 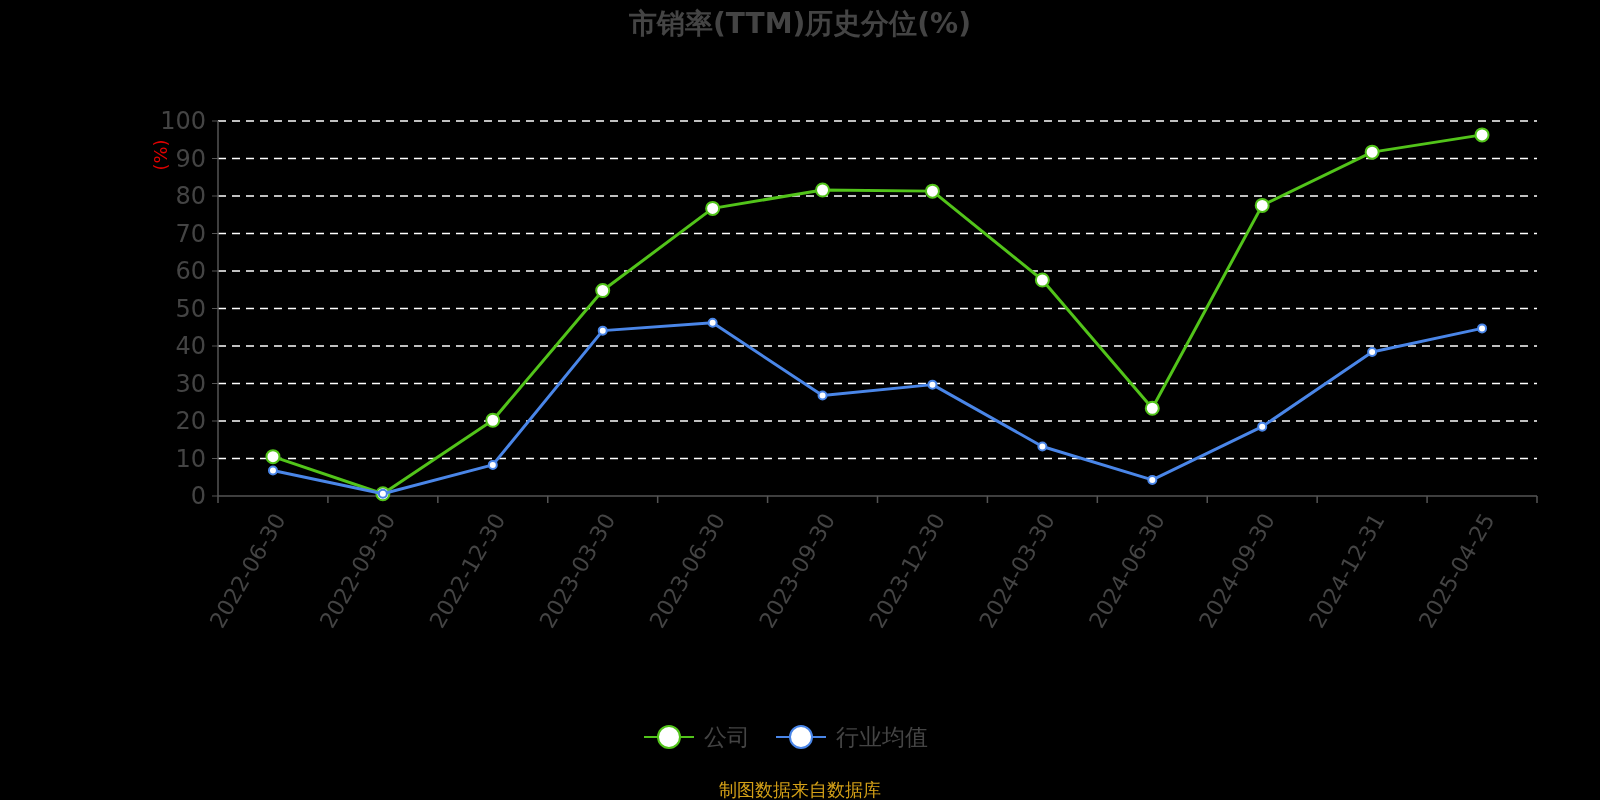 I want to click on y-tick-label: 70, so click(x=190, y=233).